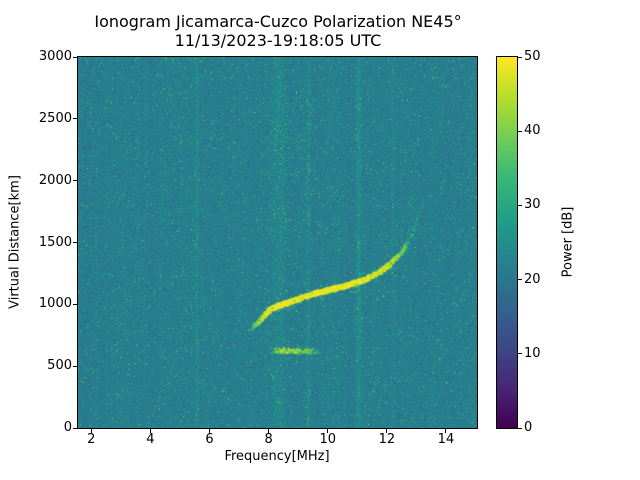 The width and height of the screenshot is (640, 480). What do you see at coordinates (387, 439) in the screenshot?
I see `x-tick-label: 12` at bounding box center [387, 439].